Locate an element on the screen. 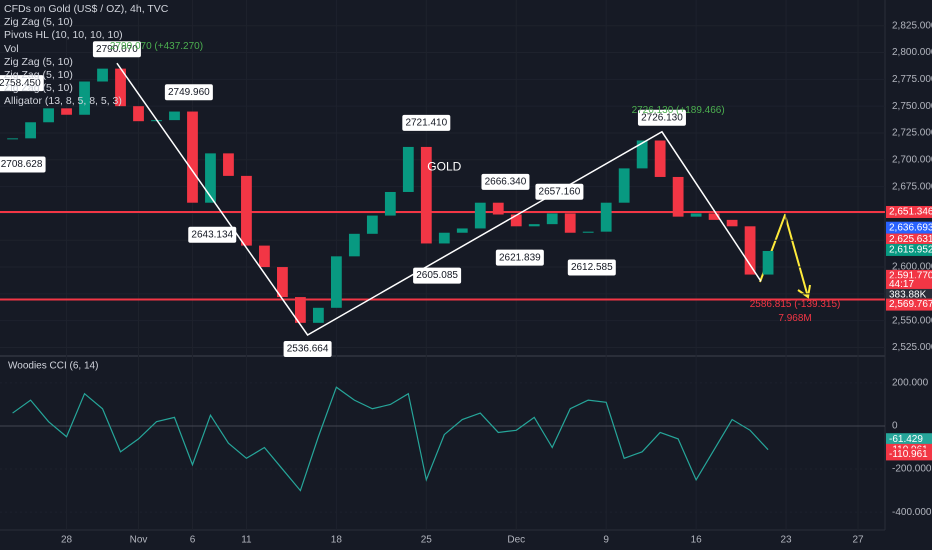  y-tick-label: 2,550.000 is located at coordinates (912, 320).